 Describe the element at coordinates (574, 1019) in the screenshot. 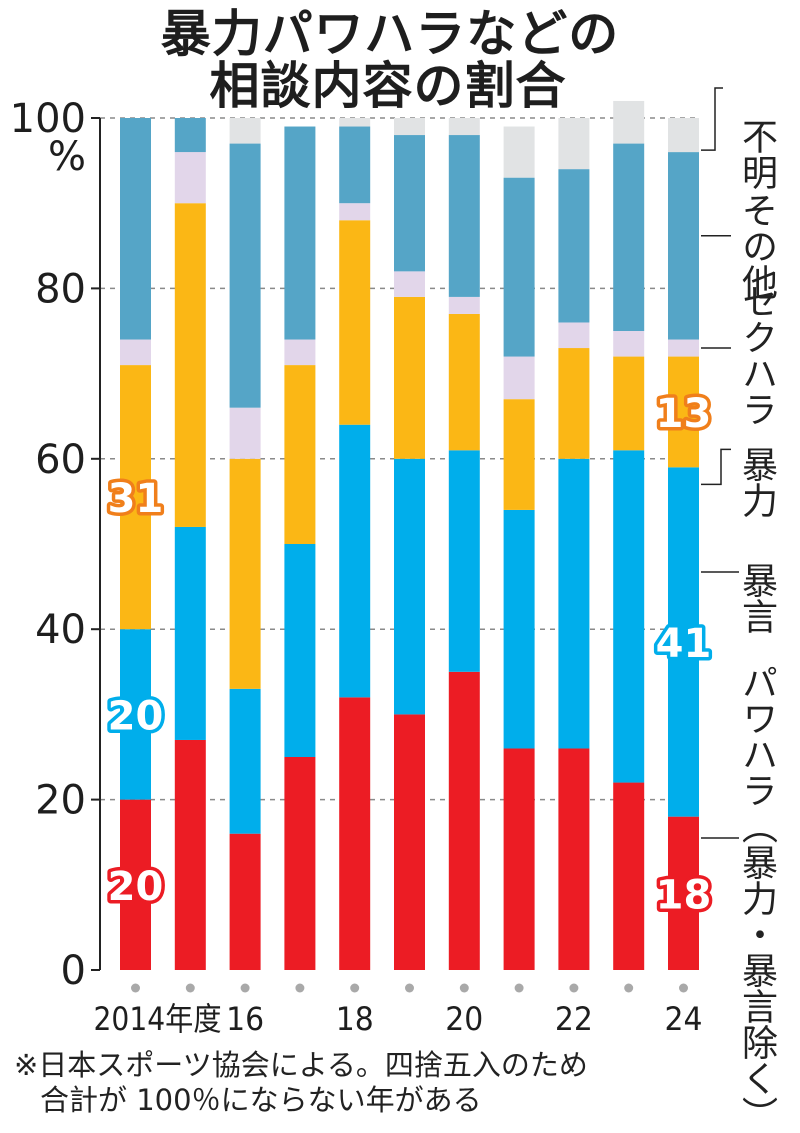

I see `x-tick-label: 22` at that location.